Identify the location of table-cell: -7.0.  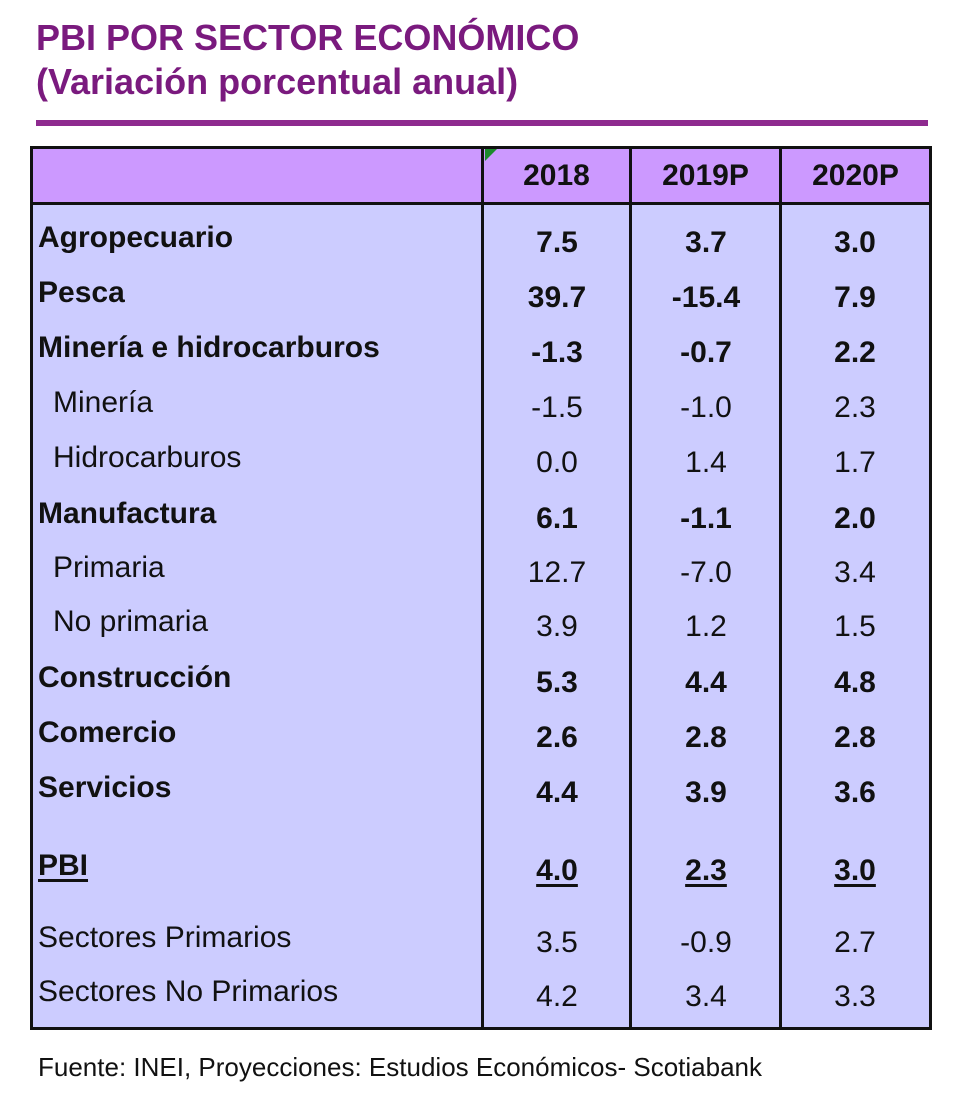
(706, 572).